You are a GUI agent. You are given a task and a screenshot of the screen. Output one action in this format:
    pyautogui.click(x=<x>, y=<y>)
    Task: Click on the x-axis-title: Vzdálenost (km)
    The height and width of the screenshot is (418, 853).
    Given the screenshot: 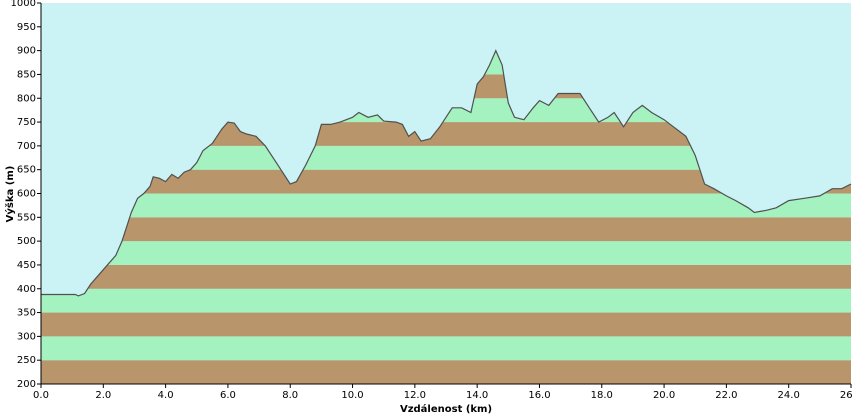 What is the action you would take?
    pyautogui.click(x=446, y=409)
    